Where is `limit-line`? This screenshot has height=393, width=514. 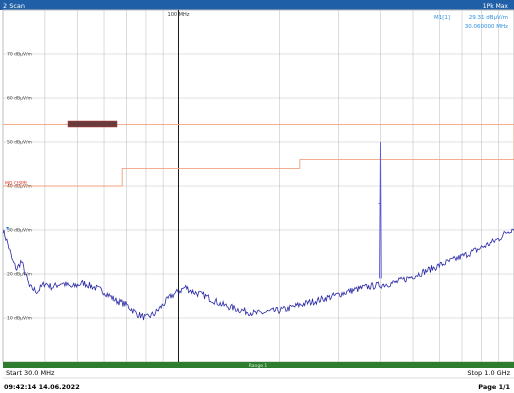
limit-line is located at coordinates (258, 173).